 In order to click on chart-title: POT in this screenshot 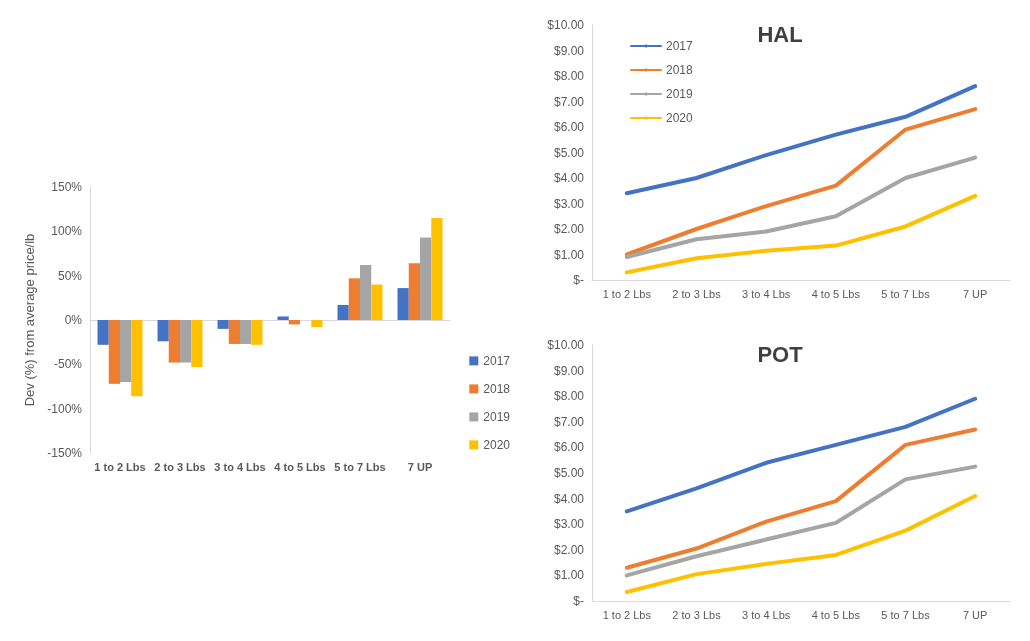, I will do `click(780, 354)`.